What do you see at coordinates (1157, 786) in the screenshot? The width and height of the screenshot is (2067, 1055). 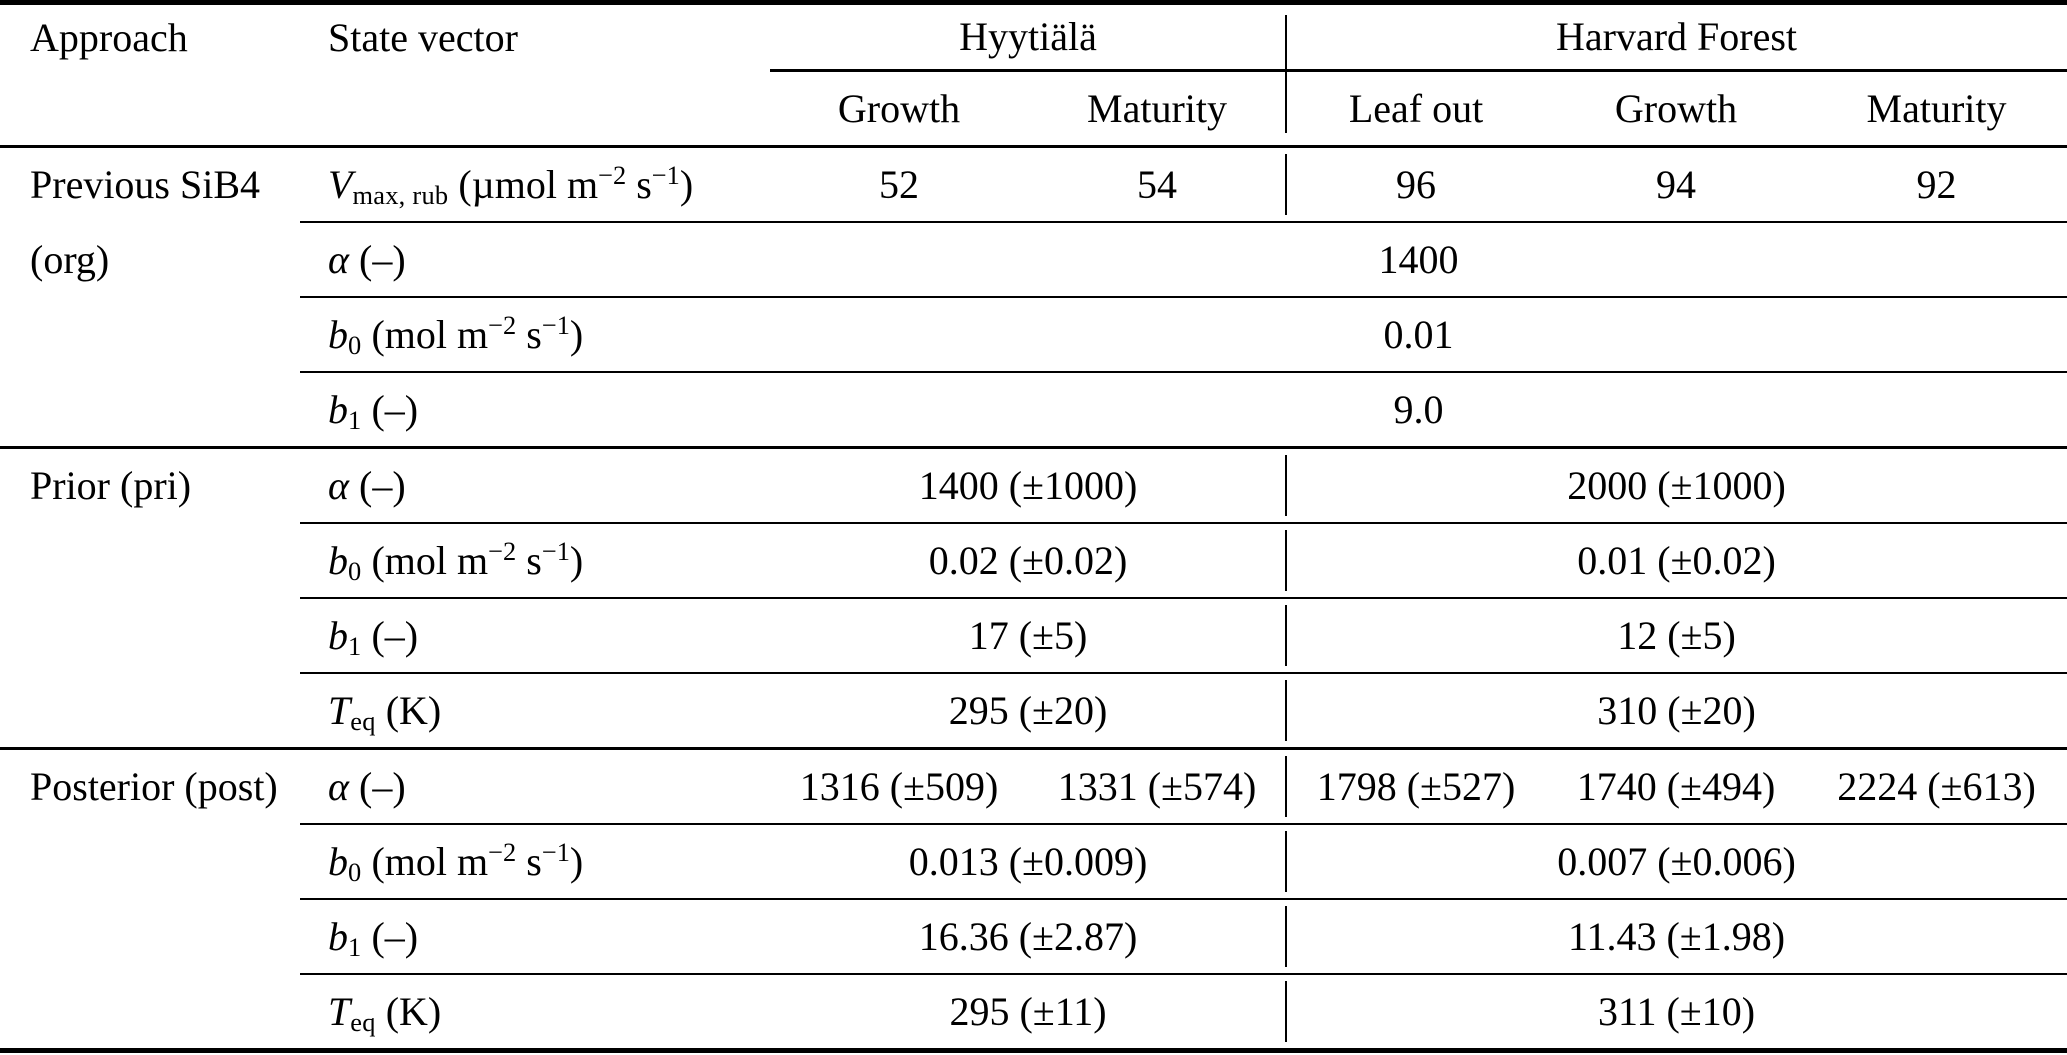 I see `value-cell: 1331 (±574)` at bounding box center [1157, 786].